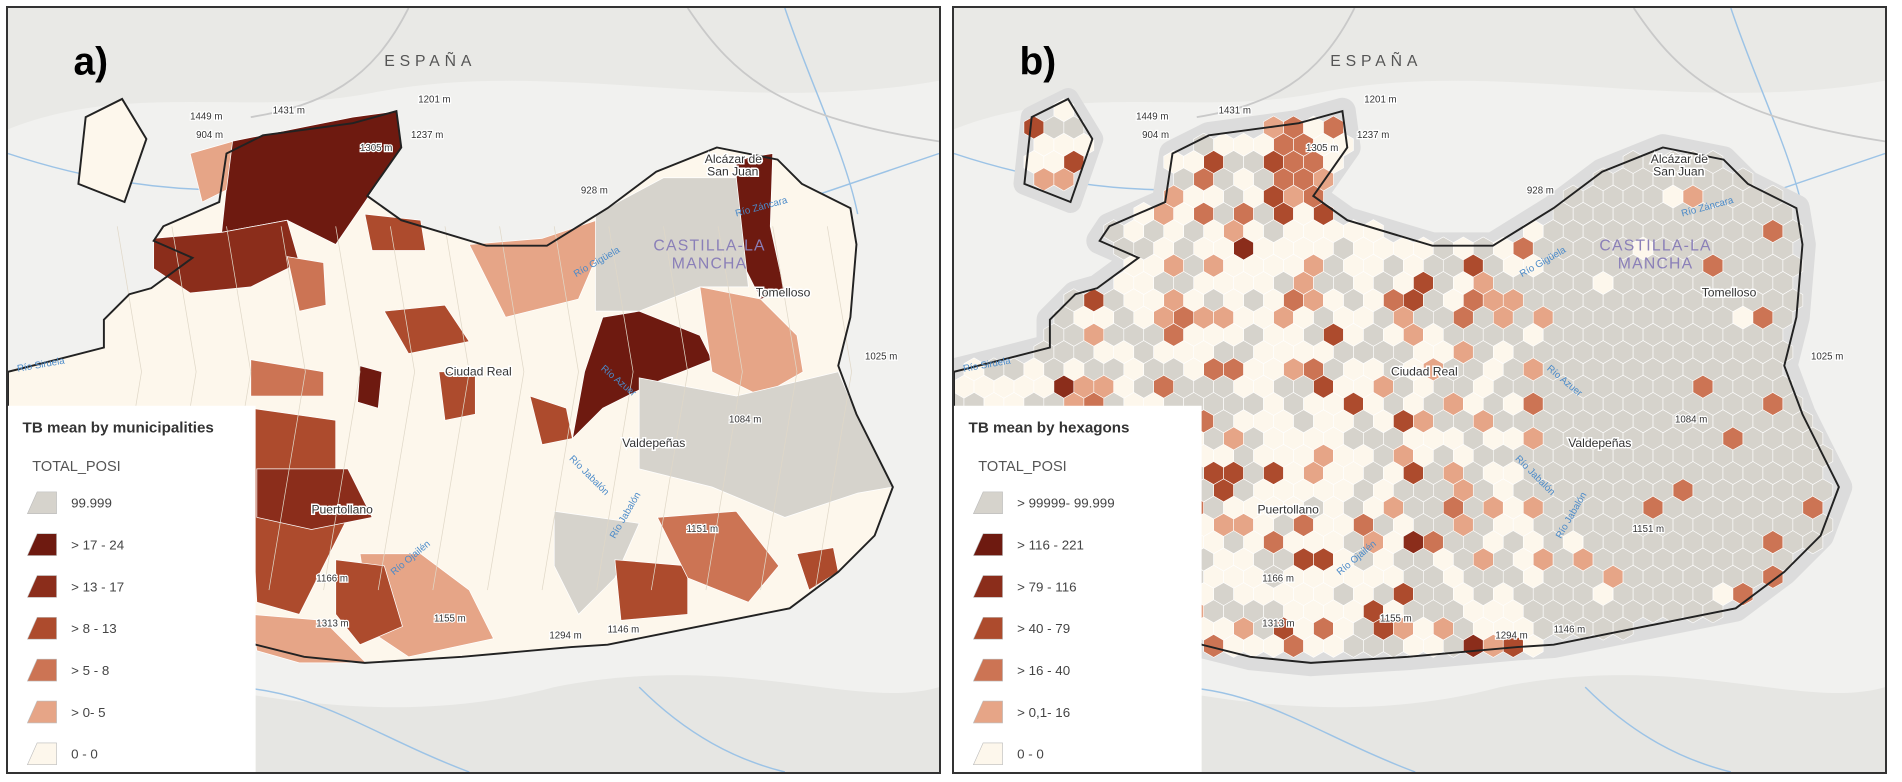  What do you see at coordinates (1049, 427) in the screenshot?
I see `legend-title: TB mean by hexagons` at bounding box center [1049, 427].